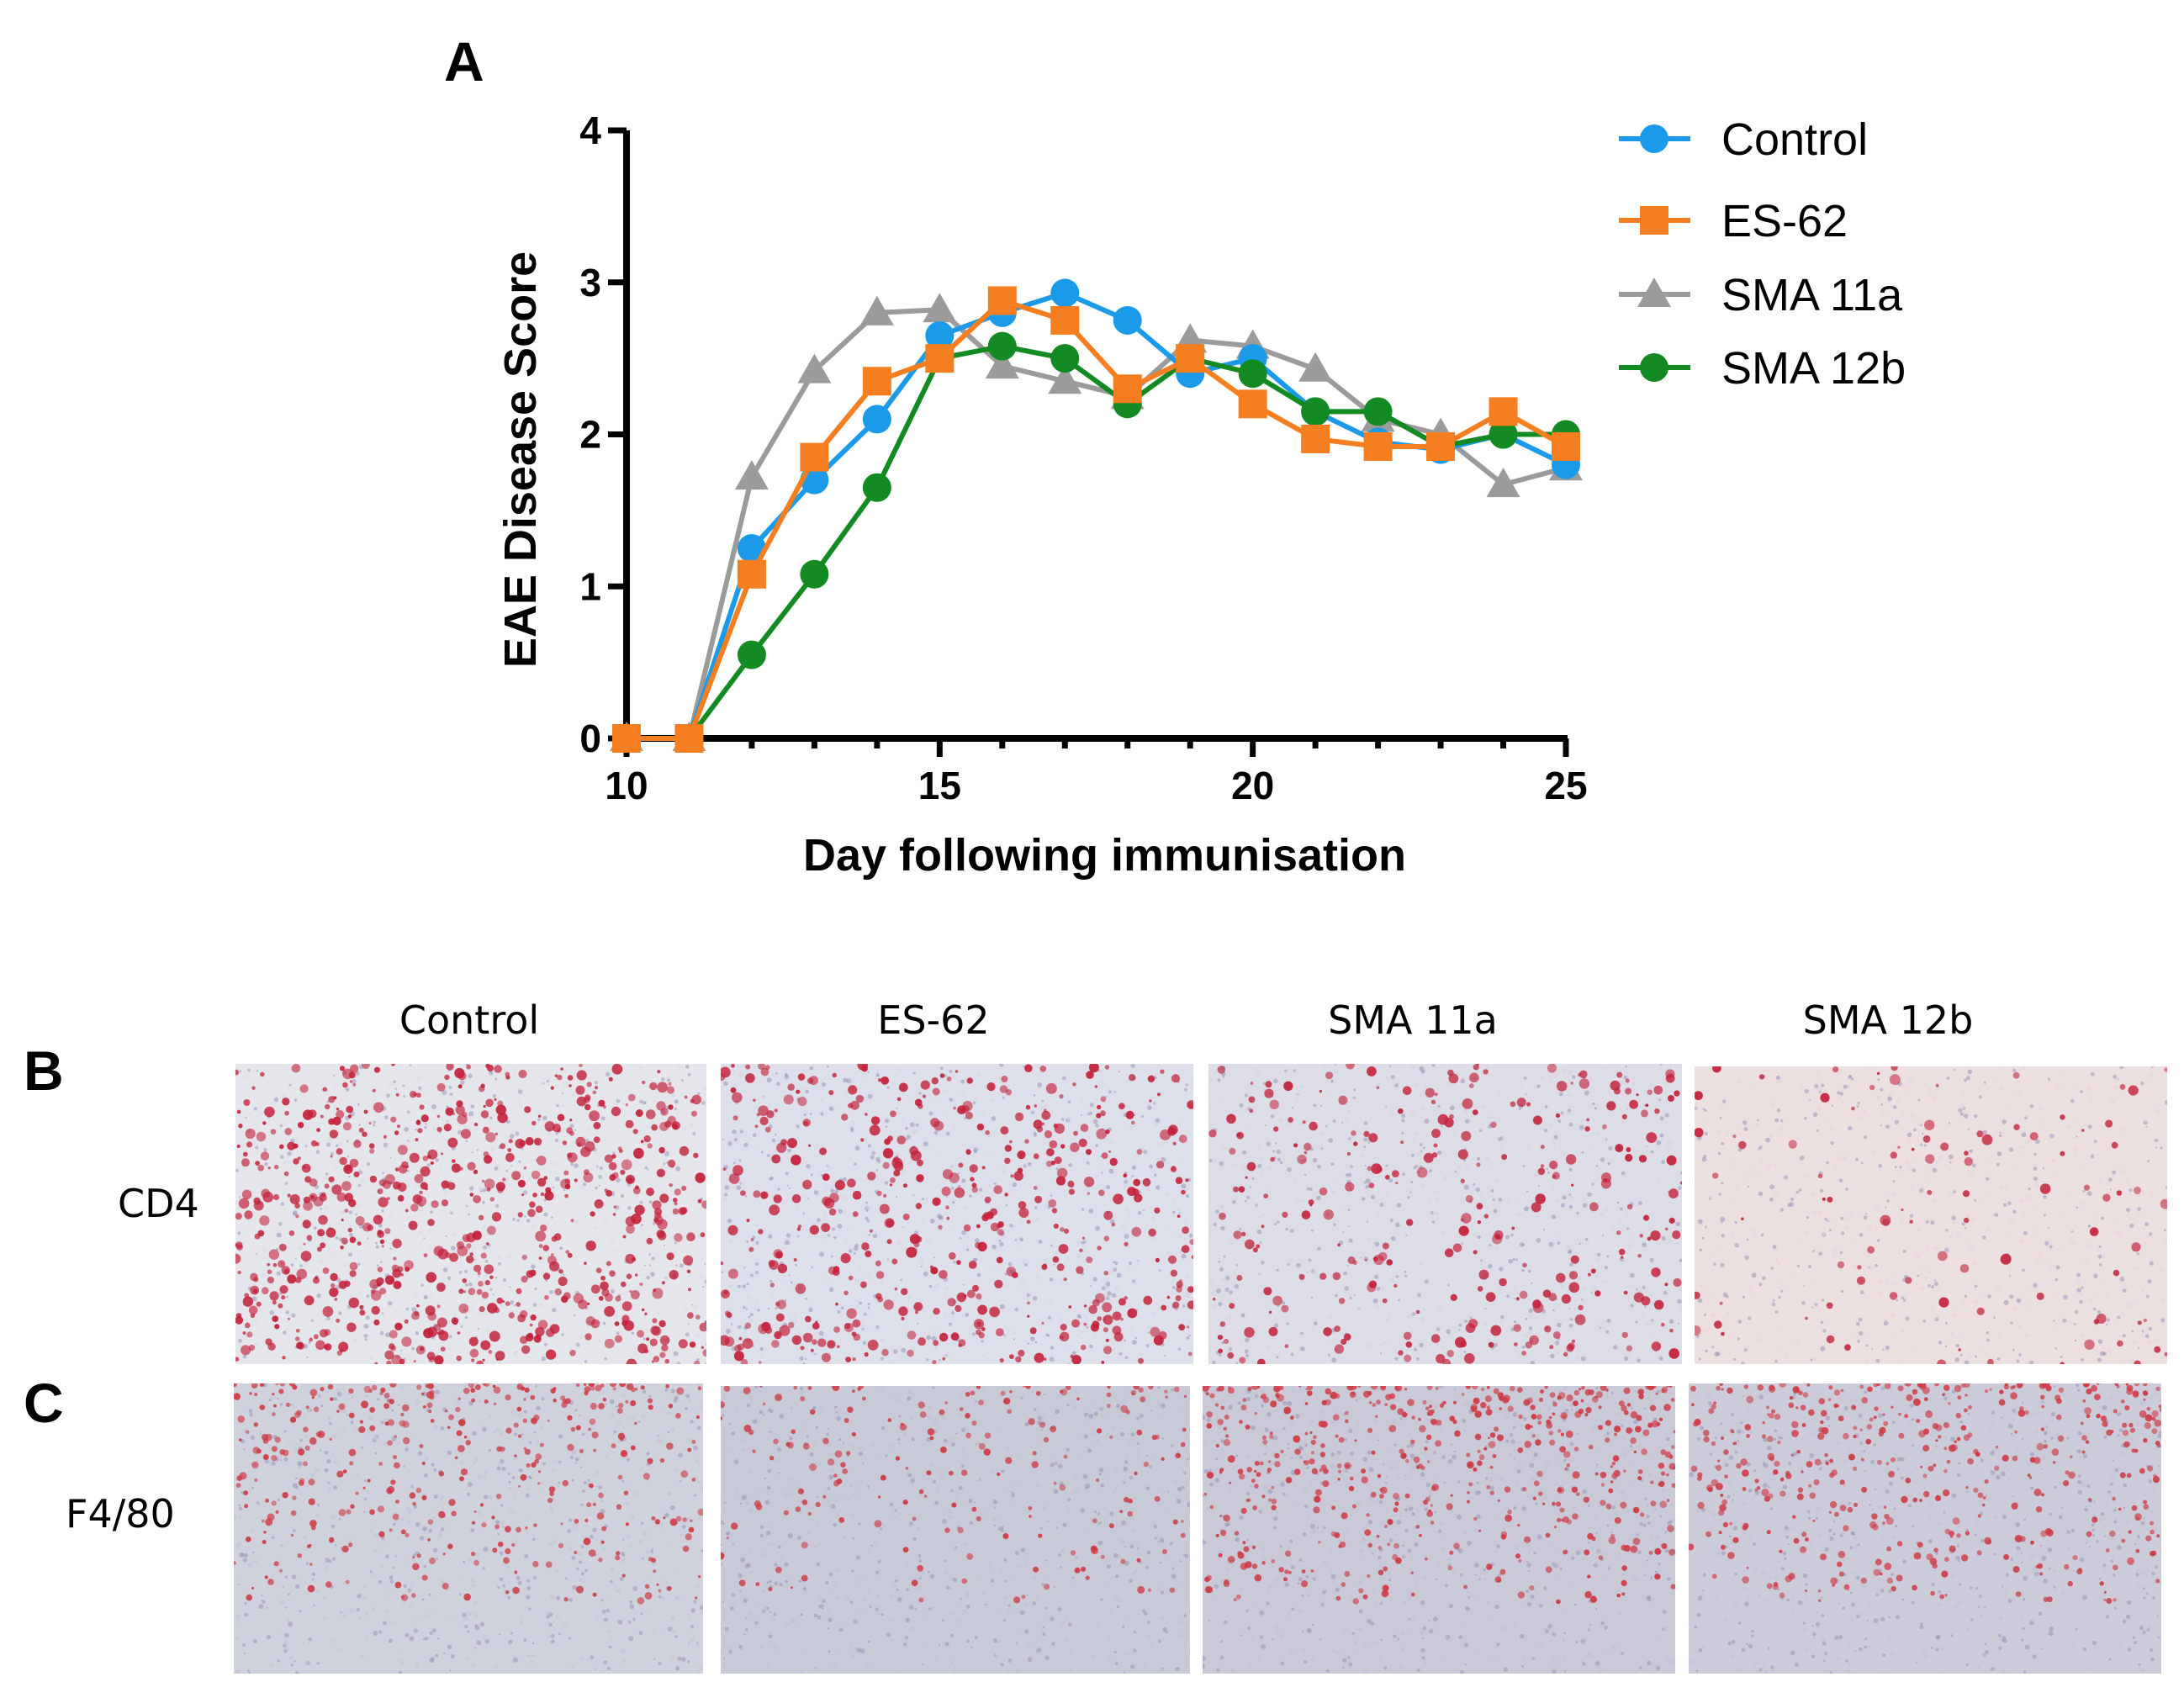  What do you see at coordinates (590, 130) in the screenshot?
I see `y-tick-label: 4` at bounding box center [590, 130].